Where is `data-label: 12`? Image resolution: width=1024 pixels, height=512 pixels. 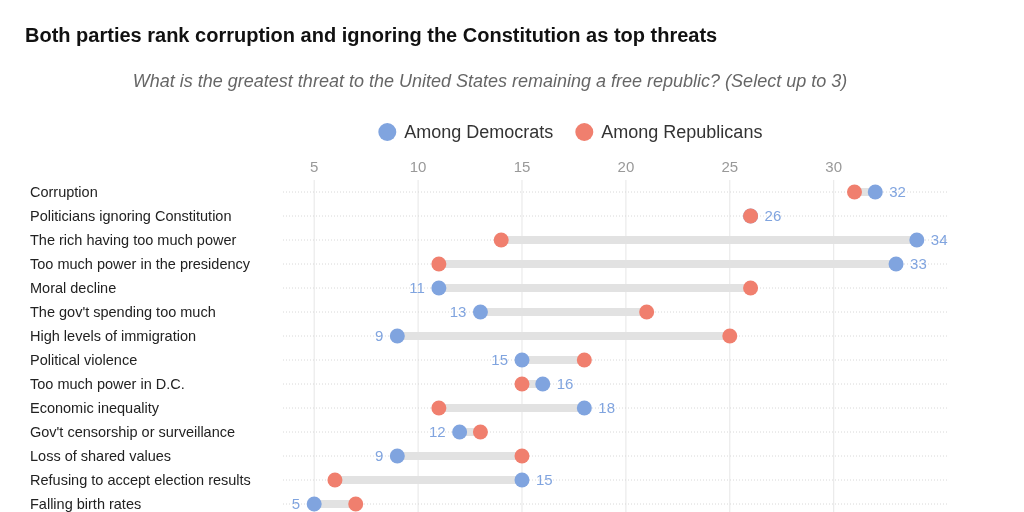 data-label: 12 is located at coordinates (437, 432).